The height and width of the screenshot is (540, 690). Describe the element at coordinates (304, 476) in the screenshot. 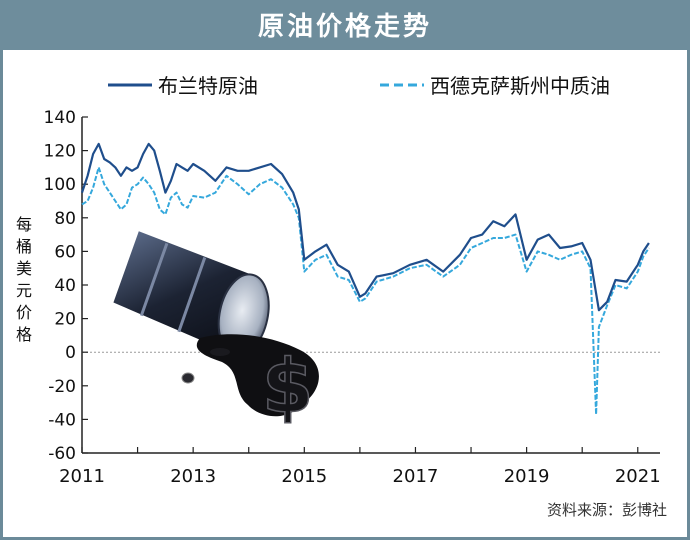

I see `x-tick-label: 2015` at that location.